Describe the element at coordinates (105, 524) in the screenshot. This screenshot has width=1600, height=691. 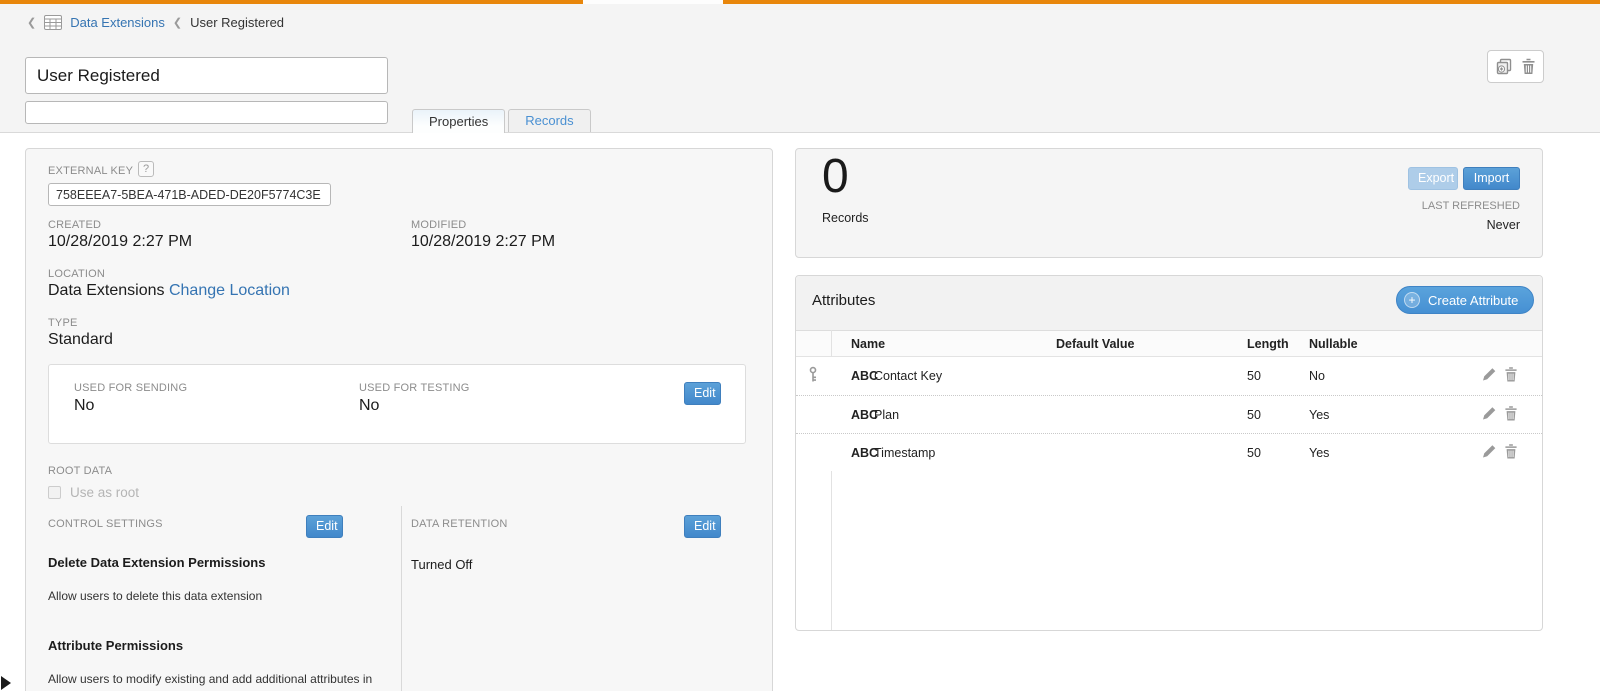
I see `control-settings-label: CONTROL SETTINGS` at that location.